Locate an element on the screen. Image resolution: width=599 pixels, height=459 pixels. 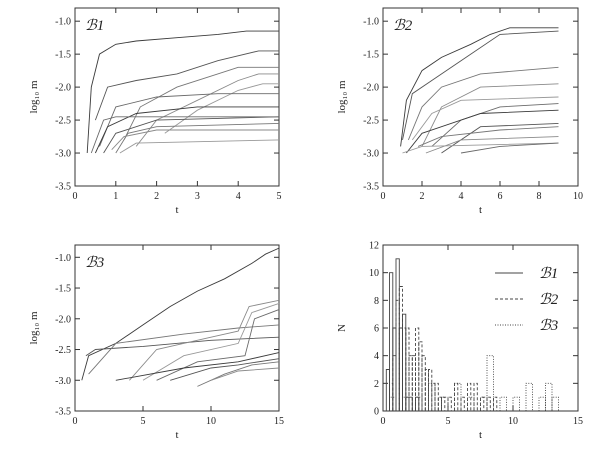
y-tick-label: 0 is located at coordinates (376, 412).